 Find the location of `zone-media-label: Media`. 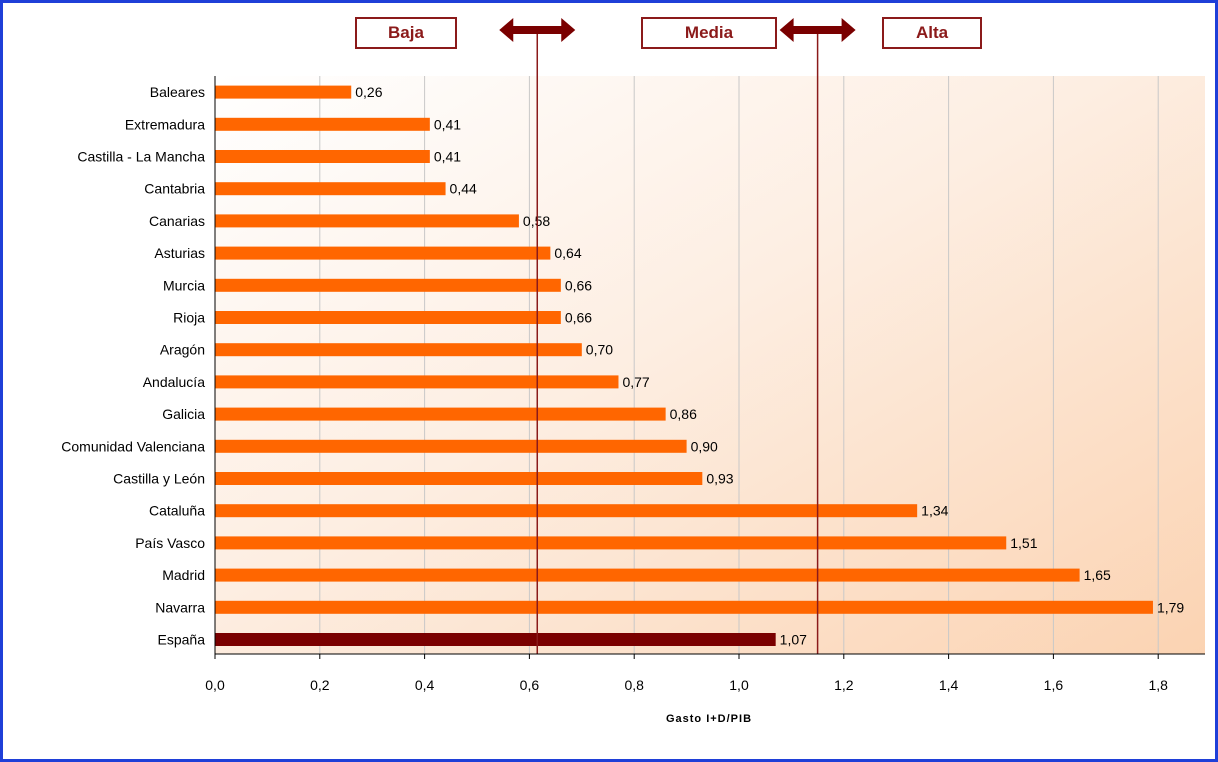

zone-media-label: Media is located at coordinates (709, 33).